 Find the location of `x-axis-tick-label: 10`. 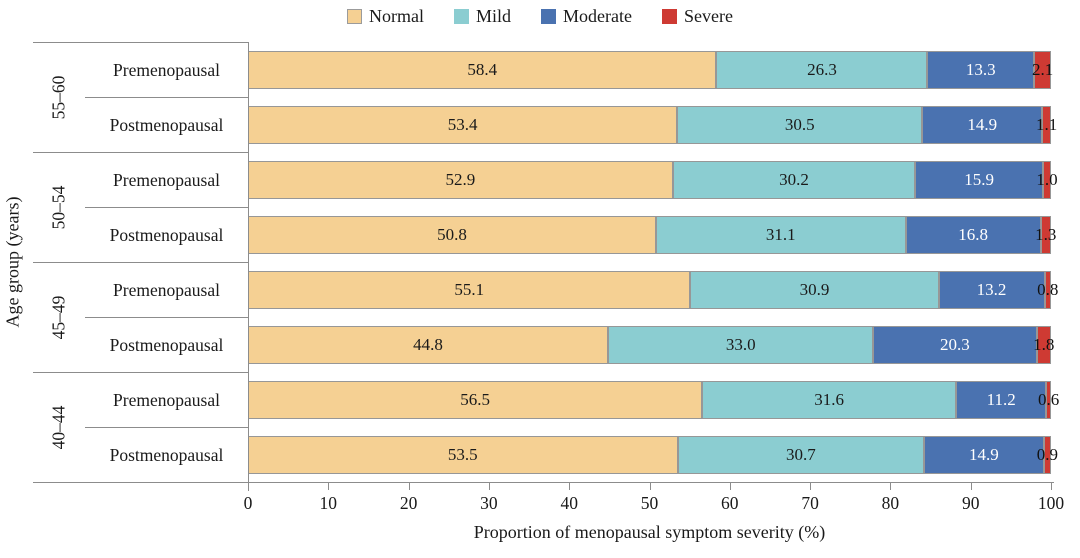

x-axis-tick-label: 10 is located at coordinates (328, 503).